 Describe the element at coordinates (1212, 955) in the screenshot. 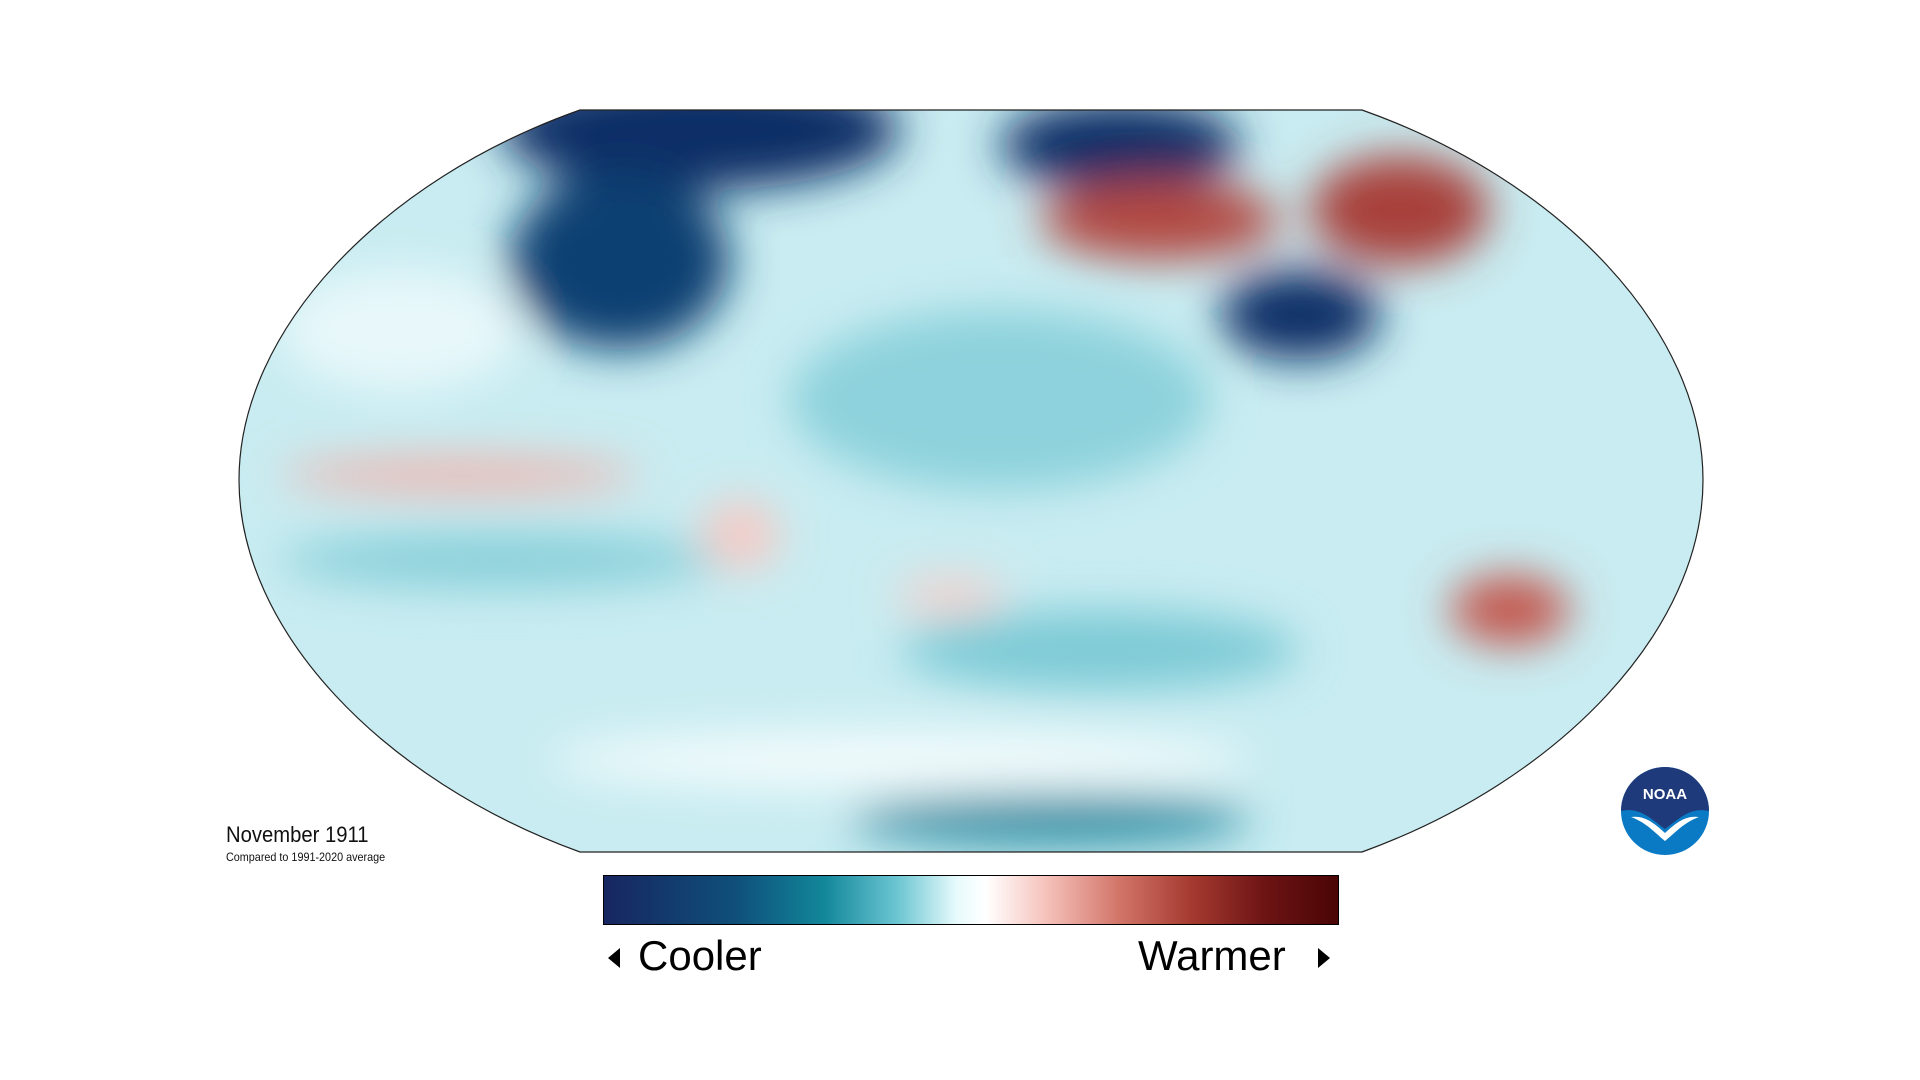

I see `warmer-label: Warmer` at that location.